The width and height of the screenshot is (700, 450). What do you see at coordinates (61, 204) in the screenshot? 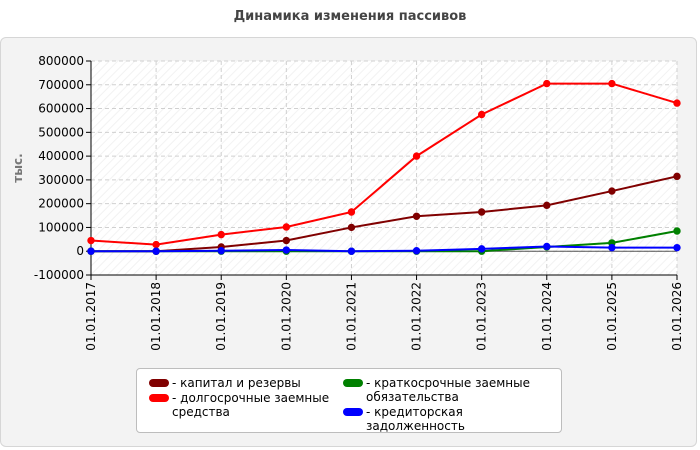
I see `y-tick-label: 200000` at bounding box center [61, 204].